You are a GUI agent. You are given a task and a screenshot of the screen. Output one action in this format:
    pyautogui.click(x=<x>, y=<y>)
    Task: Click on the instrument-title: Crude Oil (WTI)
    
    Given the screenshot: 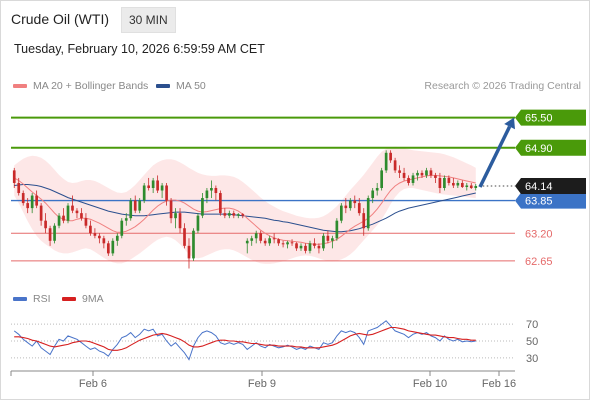 What is the action you would take?
    pyautogui.click(x=60, y=19)
    